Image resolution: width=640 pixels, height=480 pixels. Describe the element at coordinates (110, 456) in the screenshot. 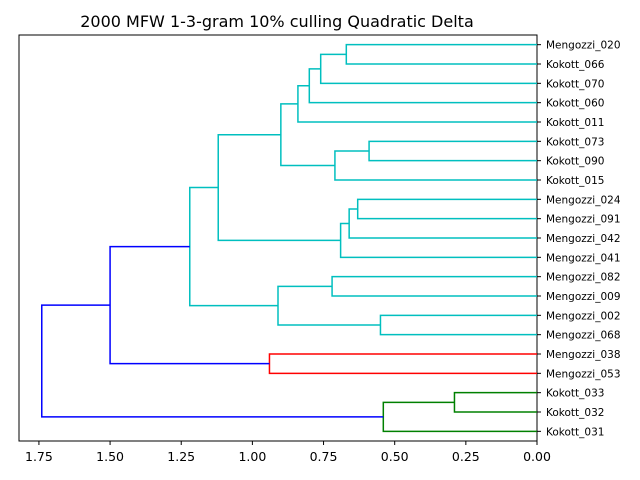

I see `x-tick-label: 1.50` at that location.